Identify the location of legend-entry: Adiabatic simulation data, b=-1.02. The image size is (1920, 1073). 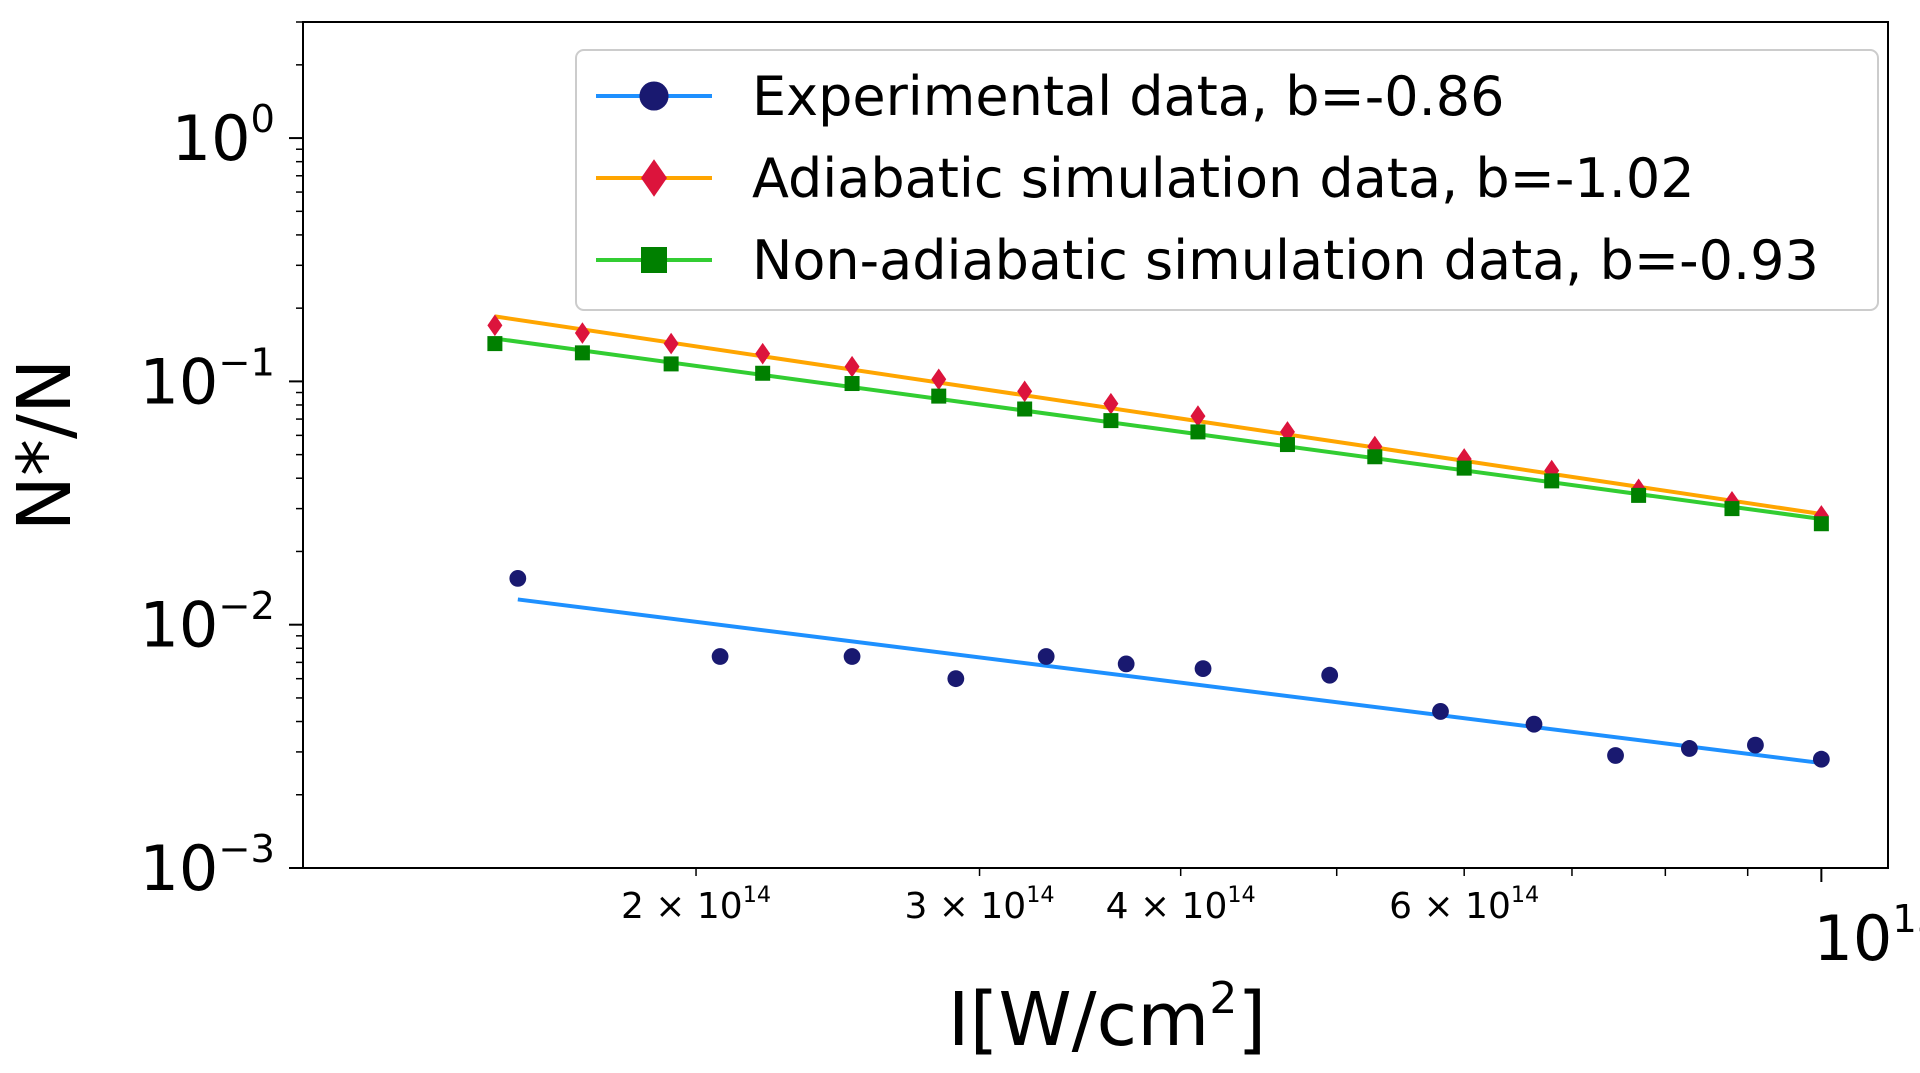
(1145, 178).